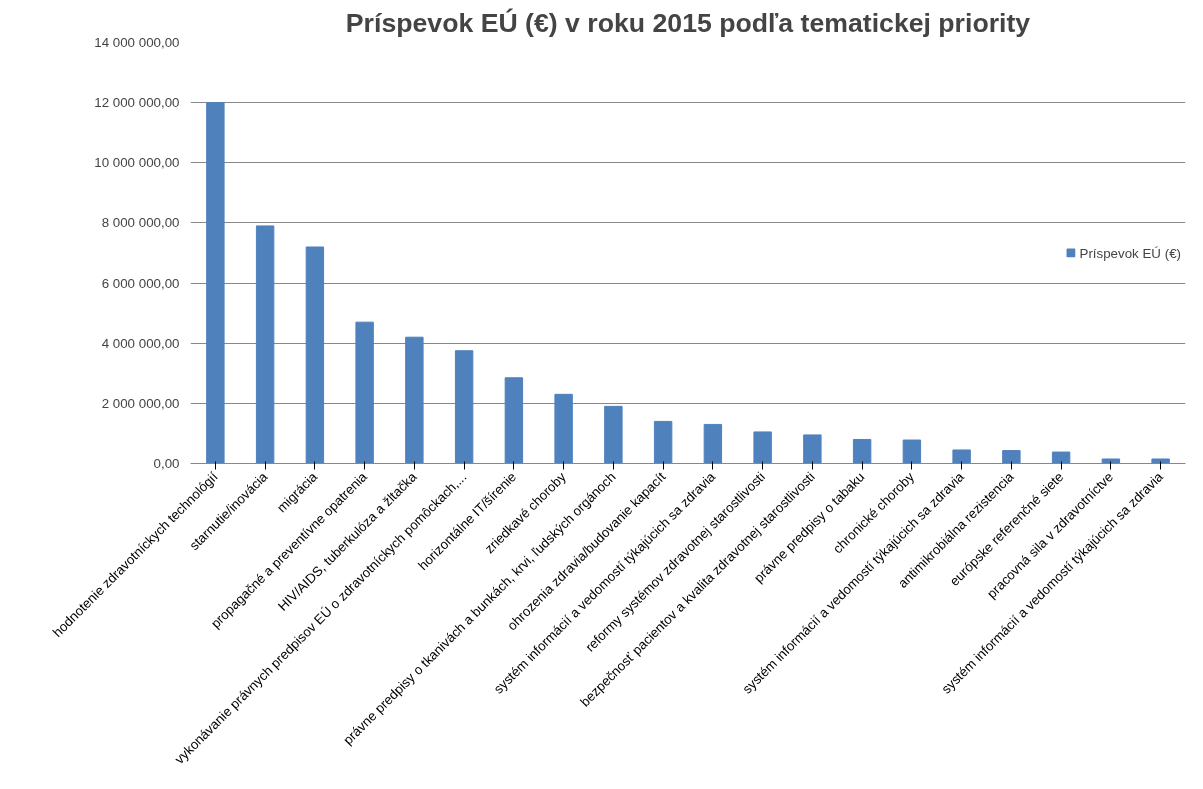  I want to click on y-tick-label: 0,00, so click(166, 463).